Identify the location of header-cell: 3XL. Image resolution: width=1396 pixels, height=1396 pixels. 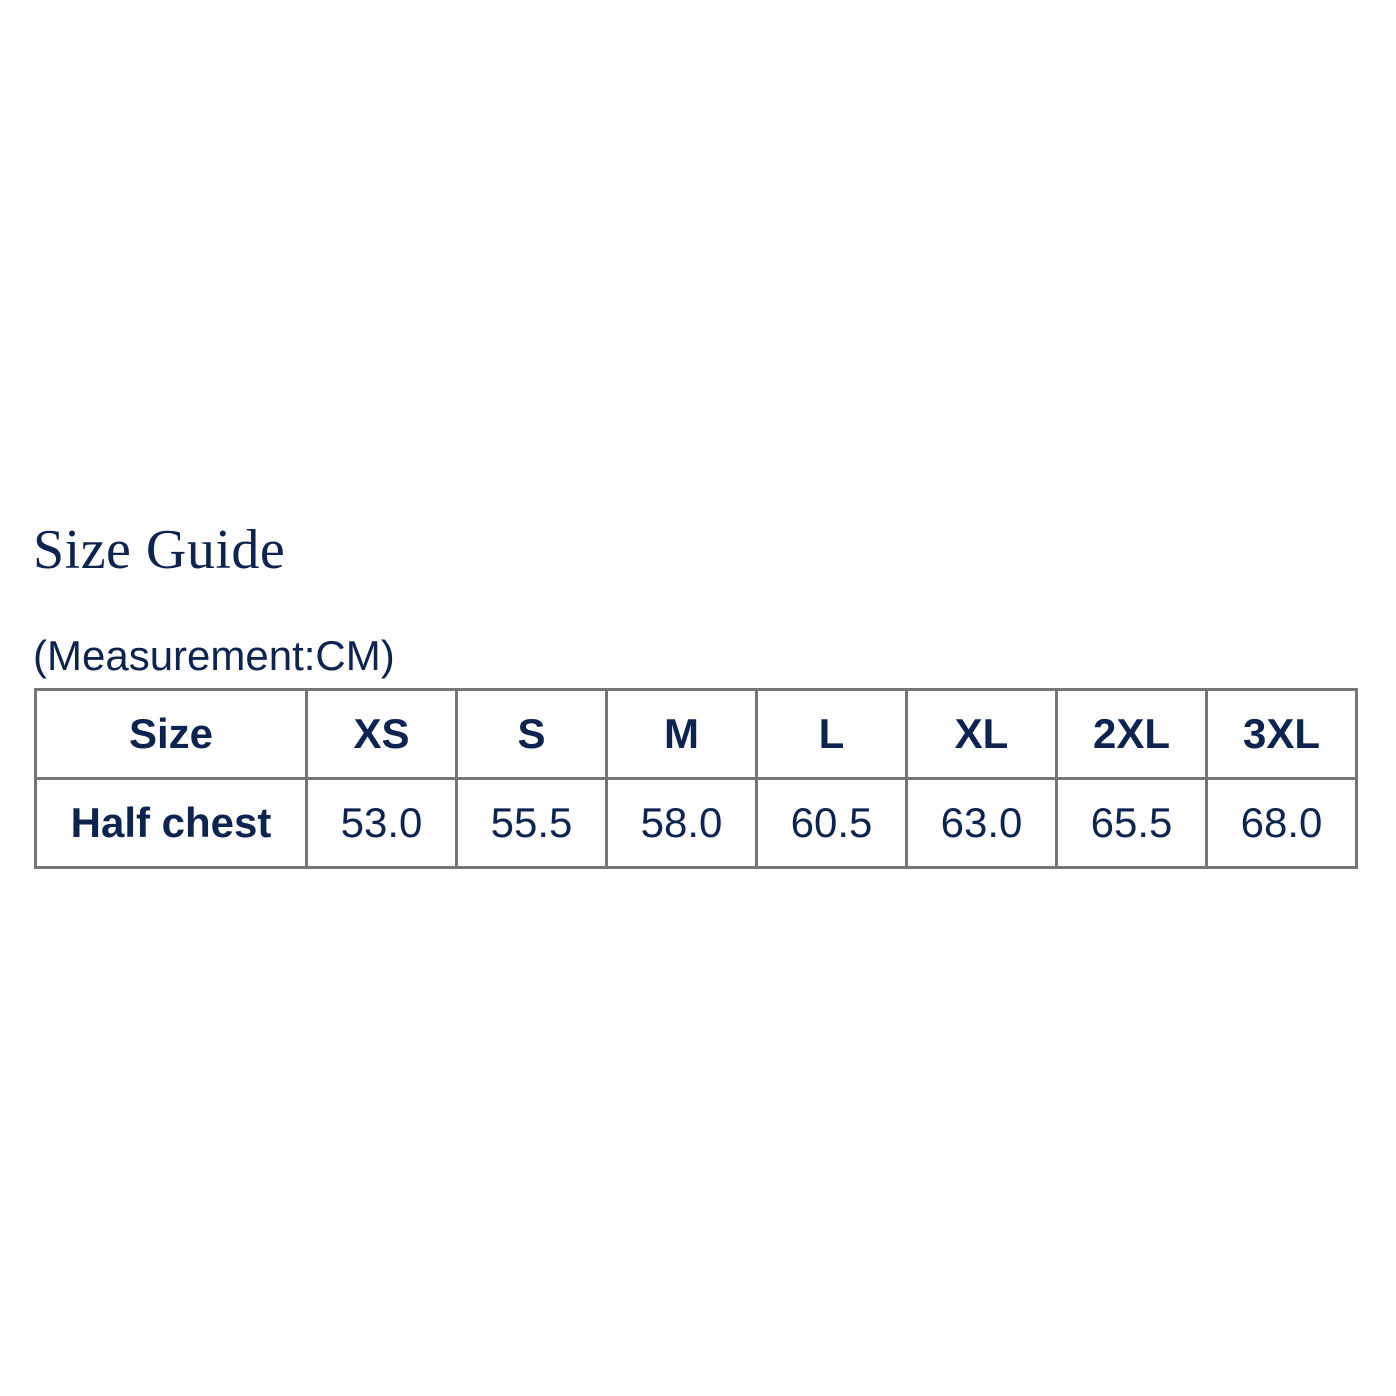
(1281, 734).